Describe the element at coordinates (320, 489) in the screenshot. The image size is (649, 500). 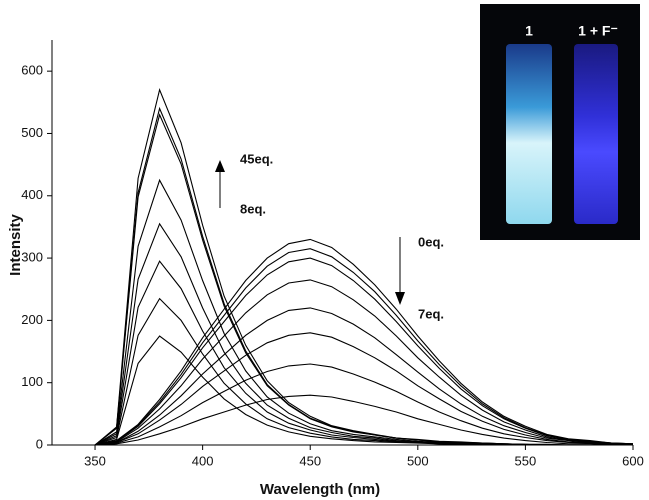
I see `x-axis-label: Wavelength (nm)` at that location.